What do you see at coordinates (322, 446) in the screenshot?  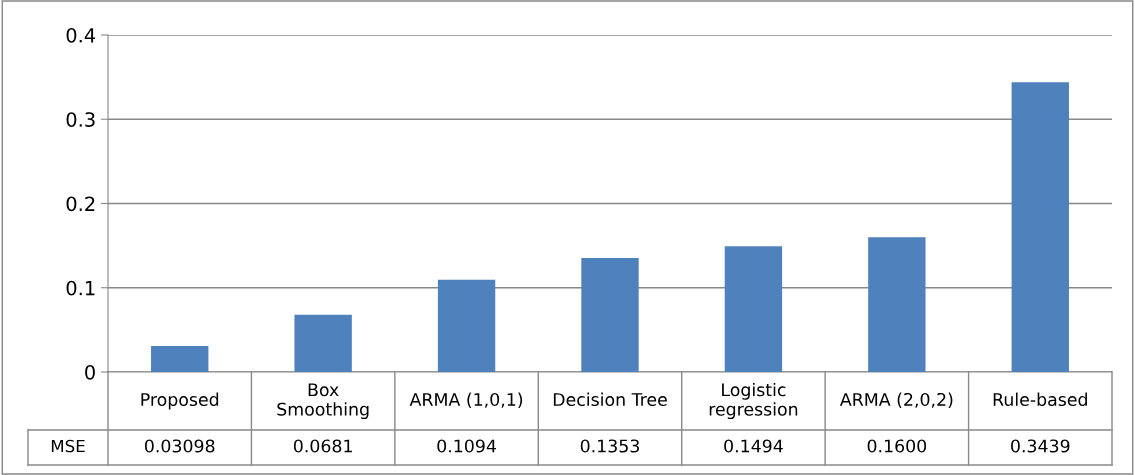 I see `data-label: 0.0681` at bounding box center [322, 446].